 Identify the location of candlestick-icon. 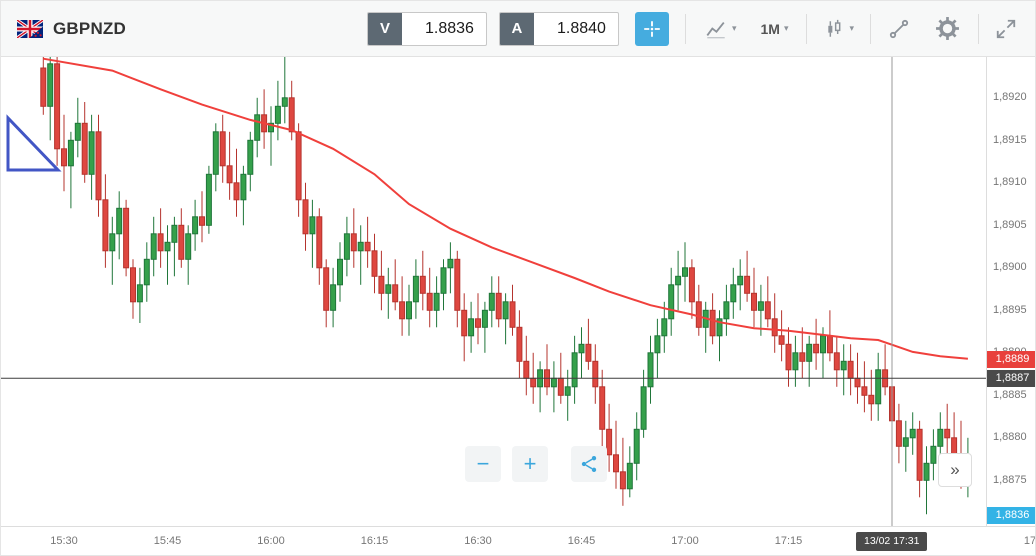
(834, 28).